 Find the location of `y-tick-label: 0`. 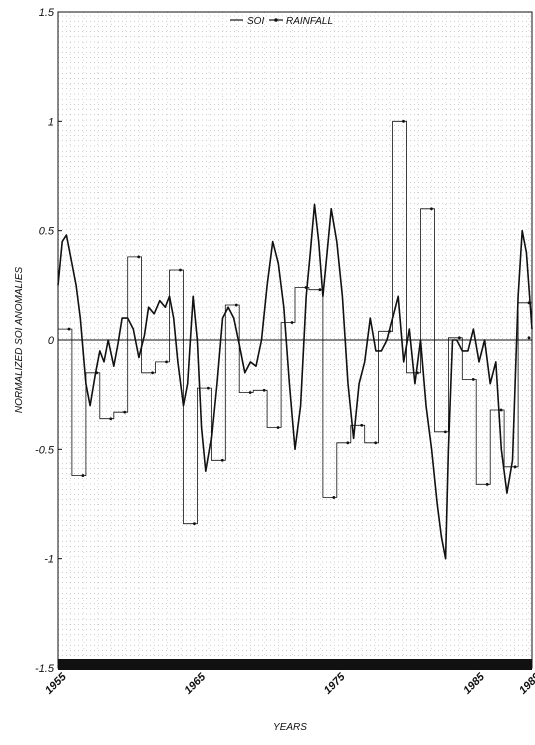

y-tick-label: 0 is located at coordinates (51, 341).